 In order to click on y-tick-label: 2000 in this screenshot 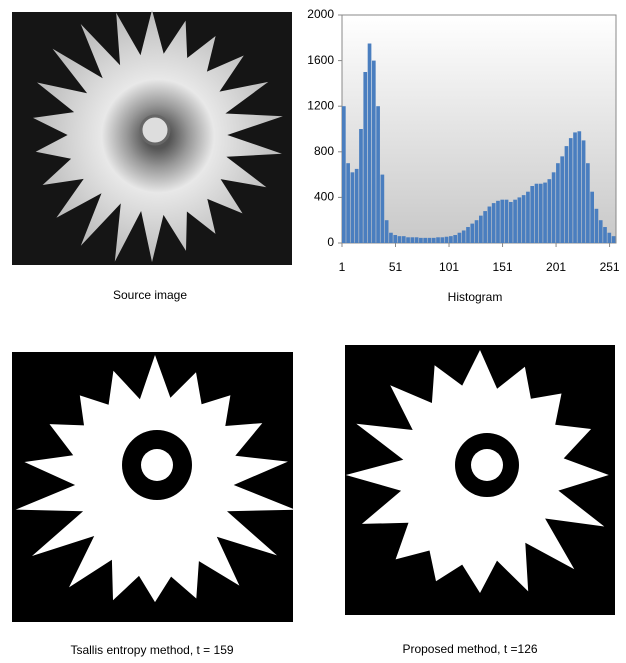, I will do `click(320, 14)`.